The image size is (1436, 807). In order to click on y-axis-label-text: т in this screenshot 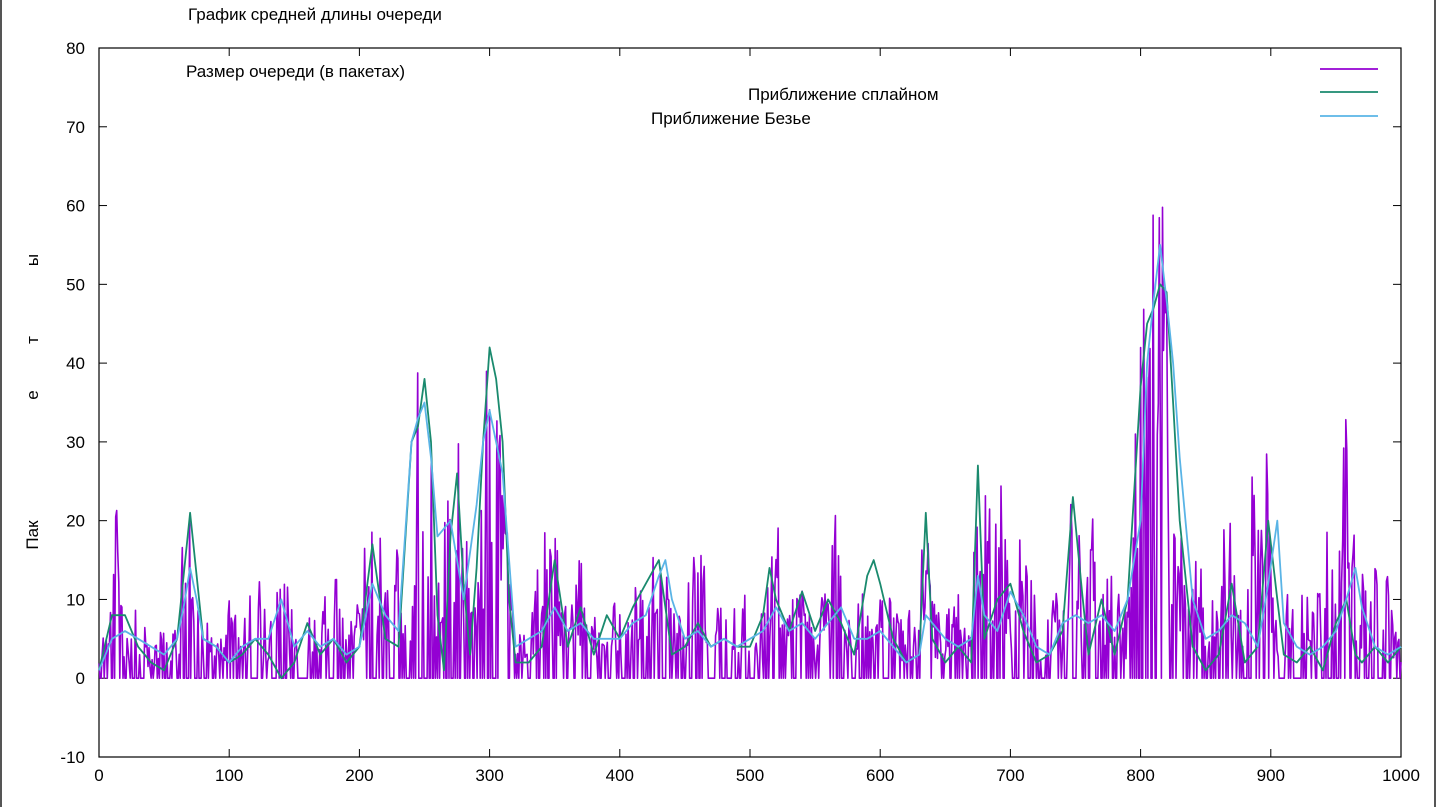, I will do `click(32, 340)`.